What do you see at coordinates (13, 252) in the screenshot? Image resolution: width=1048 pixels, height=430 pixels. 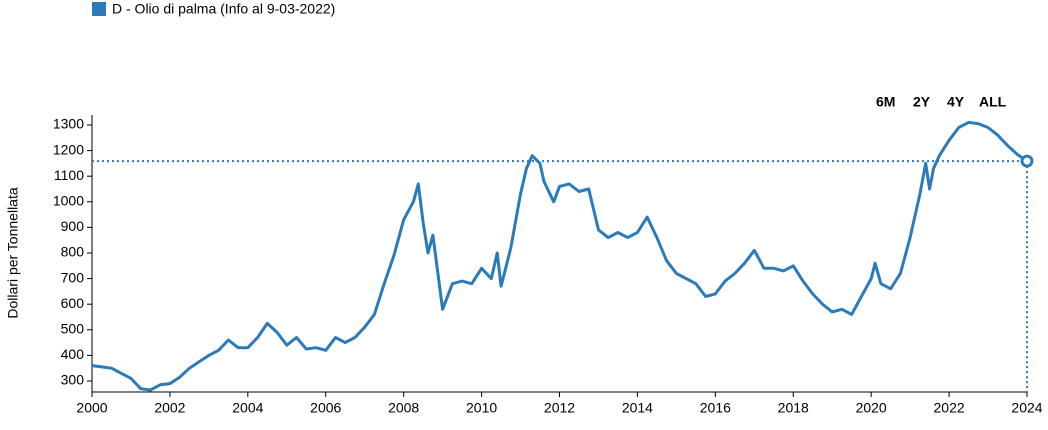 I see `y-axis-label: Dollari per Tonnellata` at bounding box center [13, 252].